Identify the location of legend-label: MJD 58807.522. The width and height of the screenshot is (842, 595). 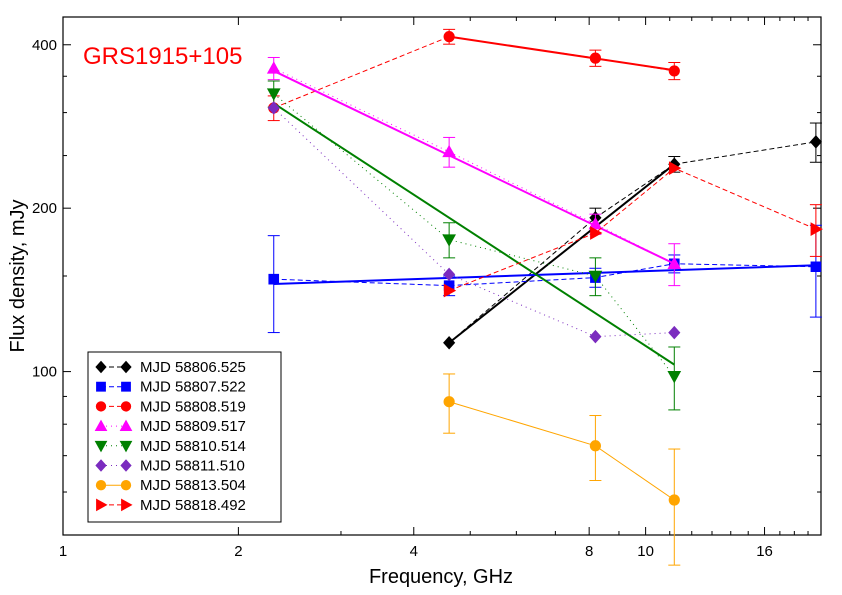
(193, 387).